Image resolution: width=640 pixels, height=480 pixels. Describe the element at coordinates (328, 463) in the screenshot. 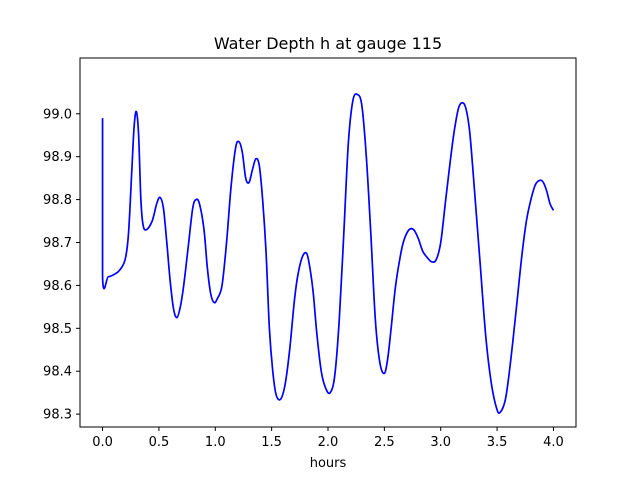

I see `x-axis-label: hours` at that location.